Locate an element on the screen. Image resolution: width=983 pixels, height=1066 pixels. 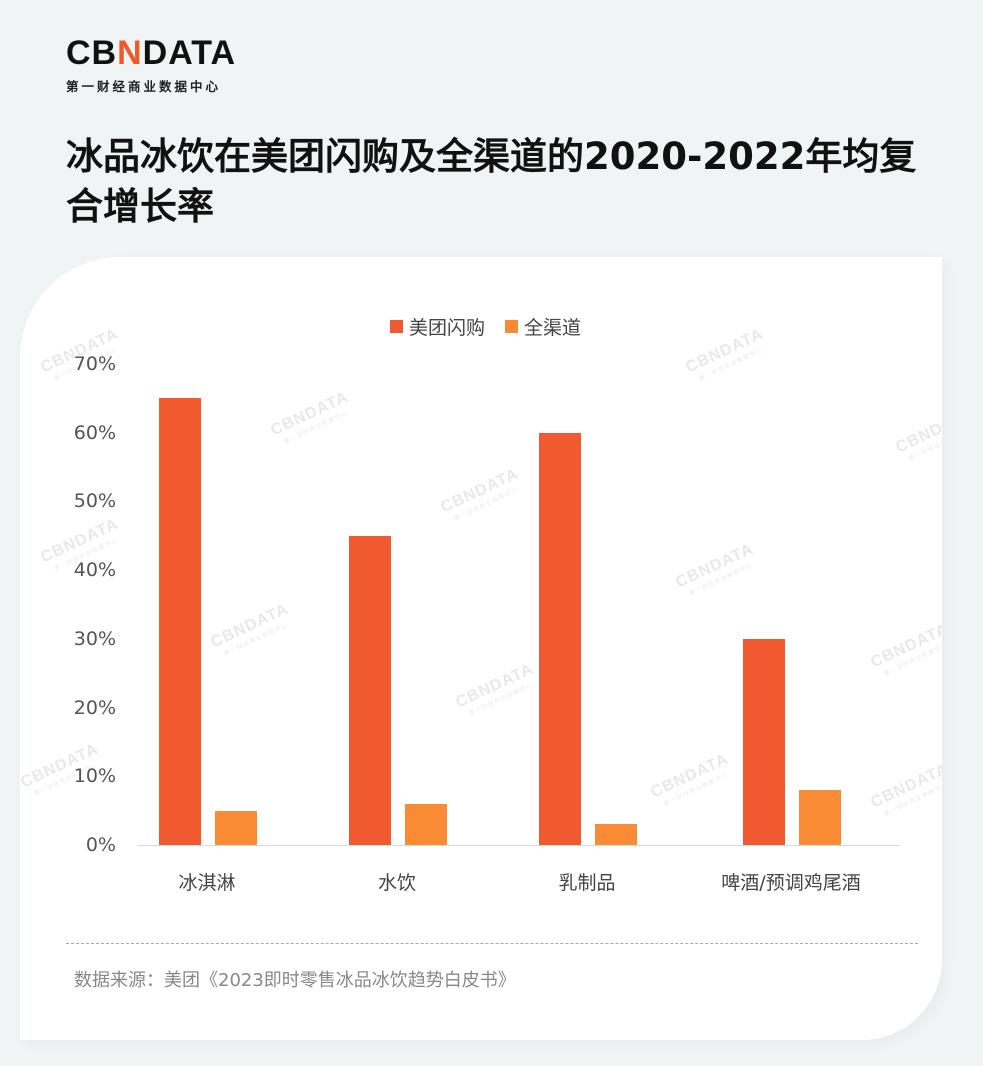
source-note: 数据来源：美团《2023即时零售冰品冰饮趋势白皮书》 is located at coordinates (295, 980).